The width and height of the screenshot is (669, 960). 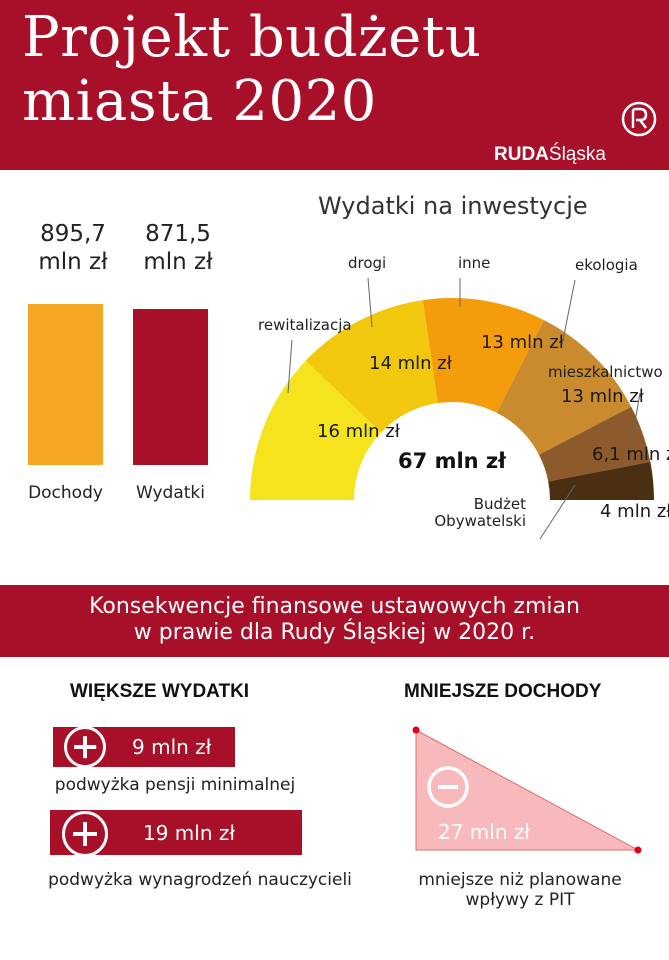 I want to click on revenue-loss-desc-line-2: wpływy z PIT, so click(x=520, y=900).